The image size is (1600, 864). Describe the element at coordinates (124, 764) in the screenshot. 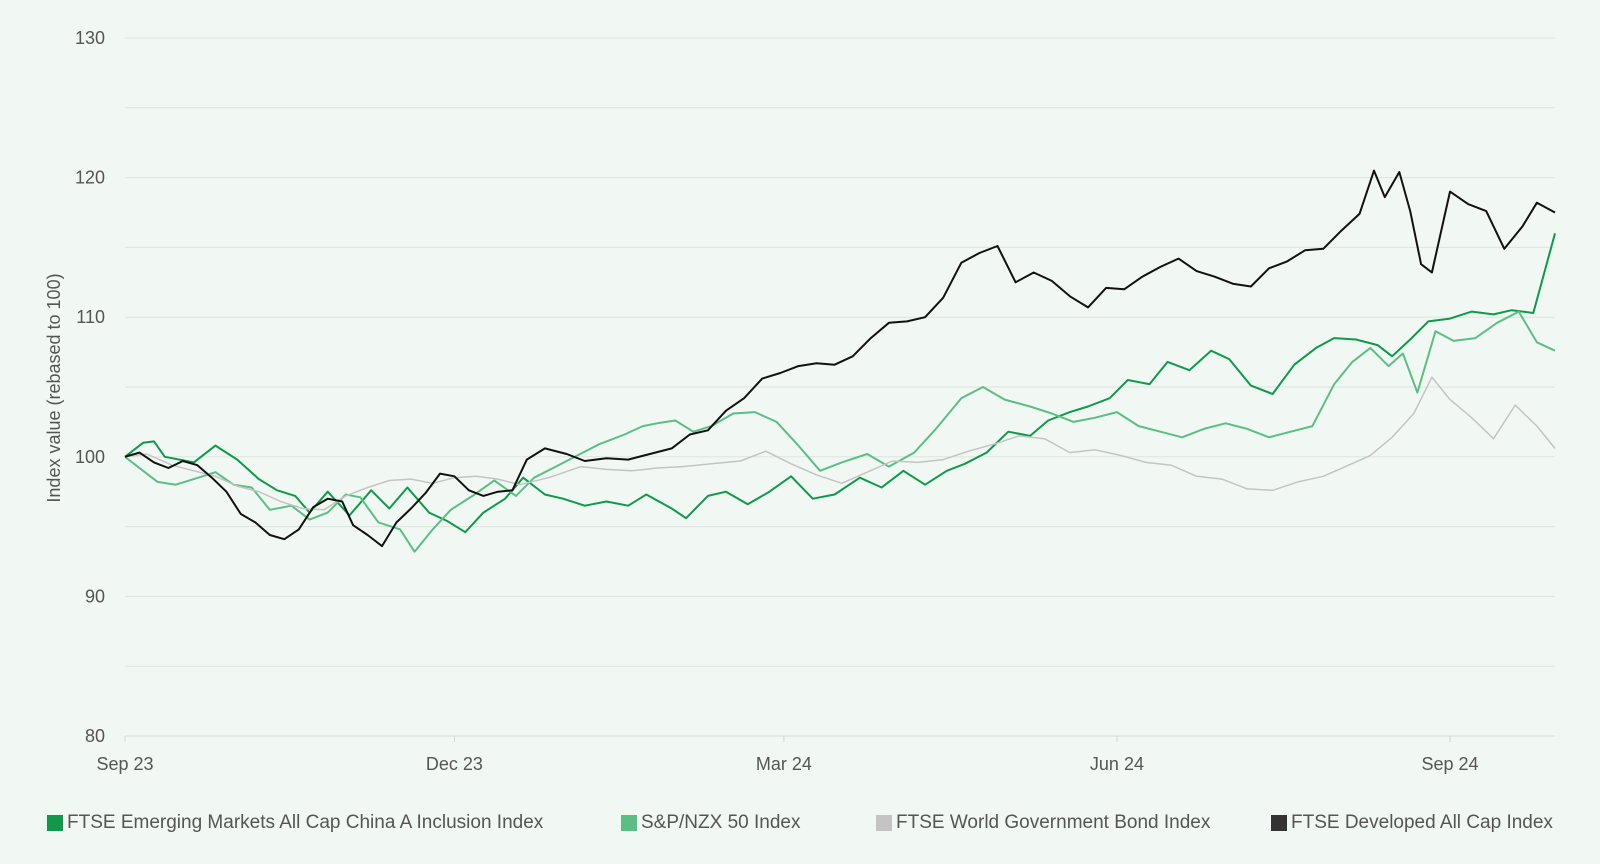

I see `x-tick-label: Sep 23` at that location.